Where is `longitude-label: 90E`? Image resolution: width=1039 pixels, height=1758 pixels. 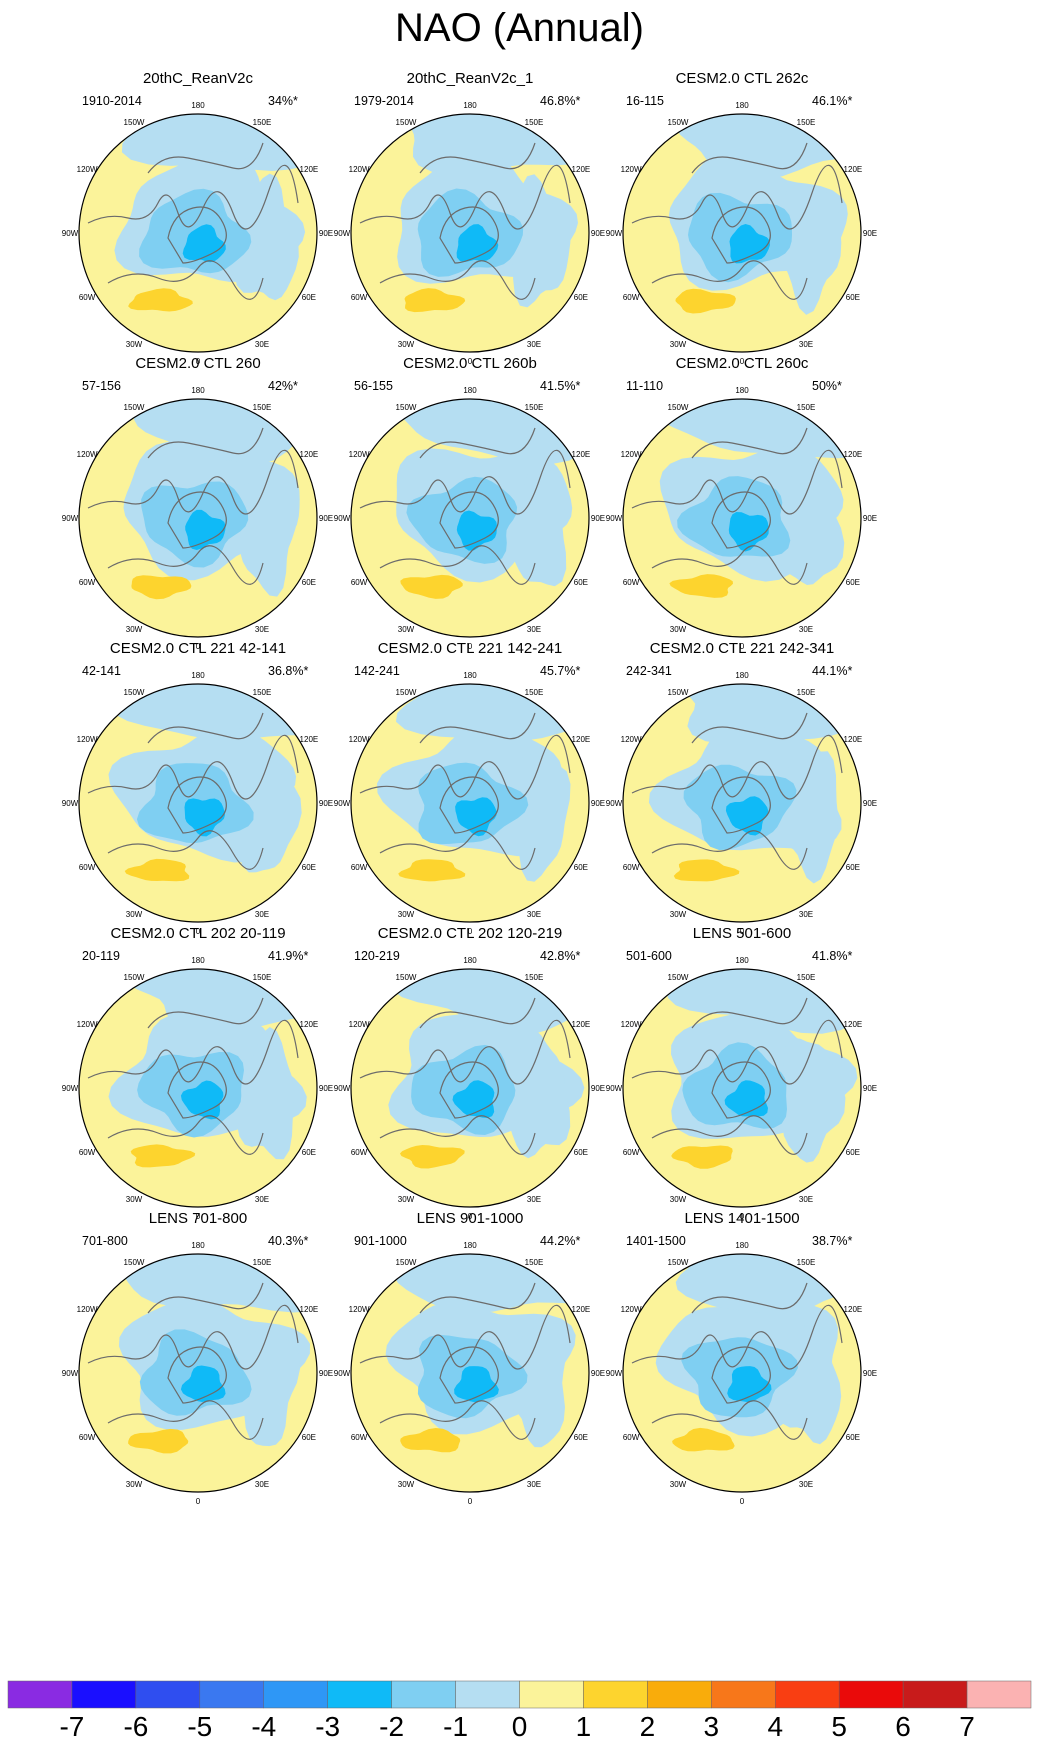
longitude-label: 90E is located at coordinates (870, 233).